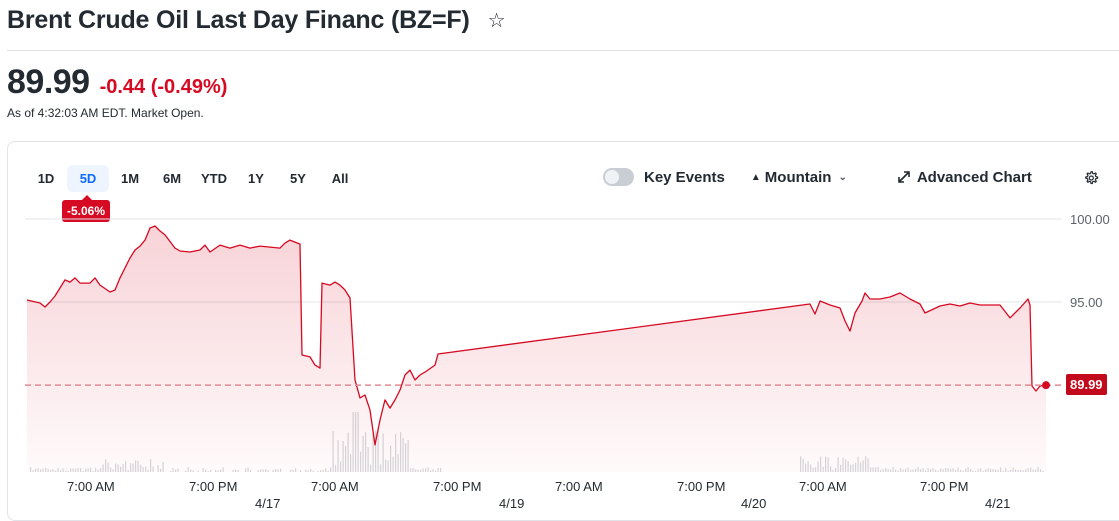 This screenshot has width=1119, height=521. Describe the element at coordinates (904, 177) in the screenshot. I see `expand-icon` at that location.